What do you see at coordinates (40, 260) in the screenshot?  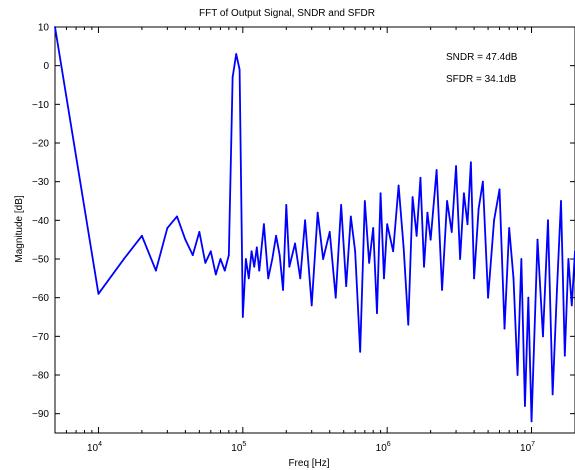 I see `y-tick-label: −50` at bounding box center [40, 260].